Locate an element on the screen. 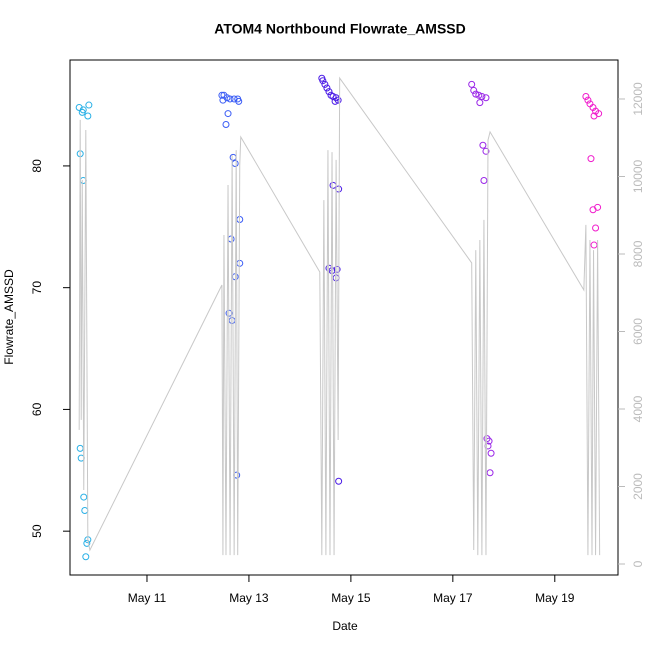  x-tick-label: May 19 is located at coordinates (555, 598).